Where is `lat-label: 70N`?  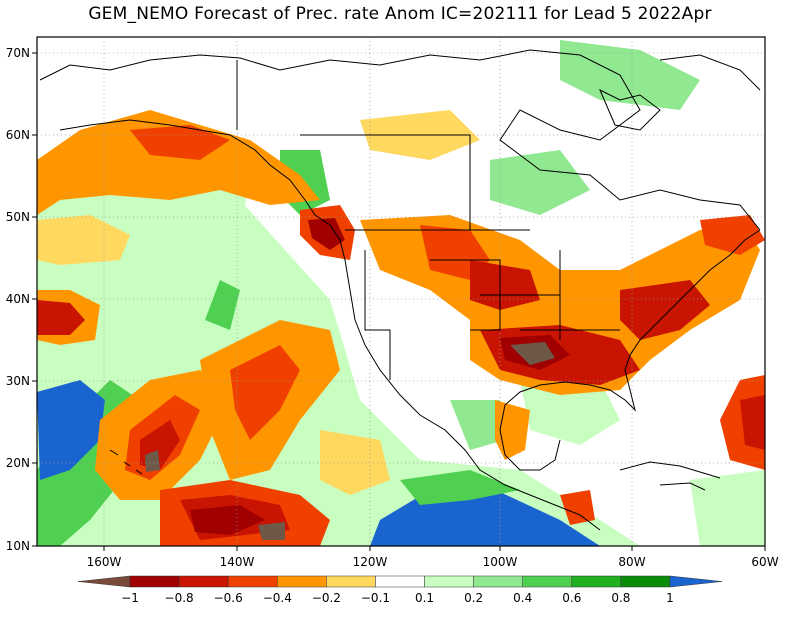
lat-label: 70N is located at coordinates (18, 53).